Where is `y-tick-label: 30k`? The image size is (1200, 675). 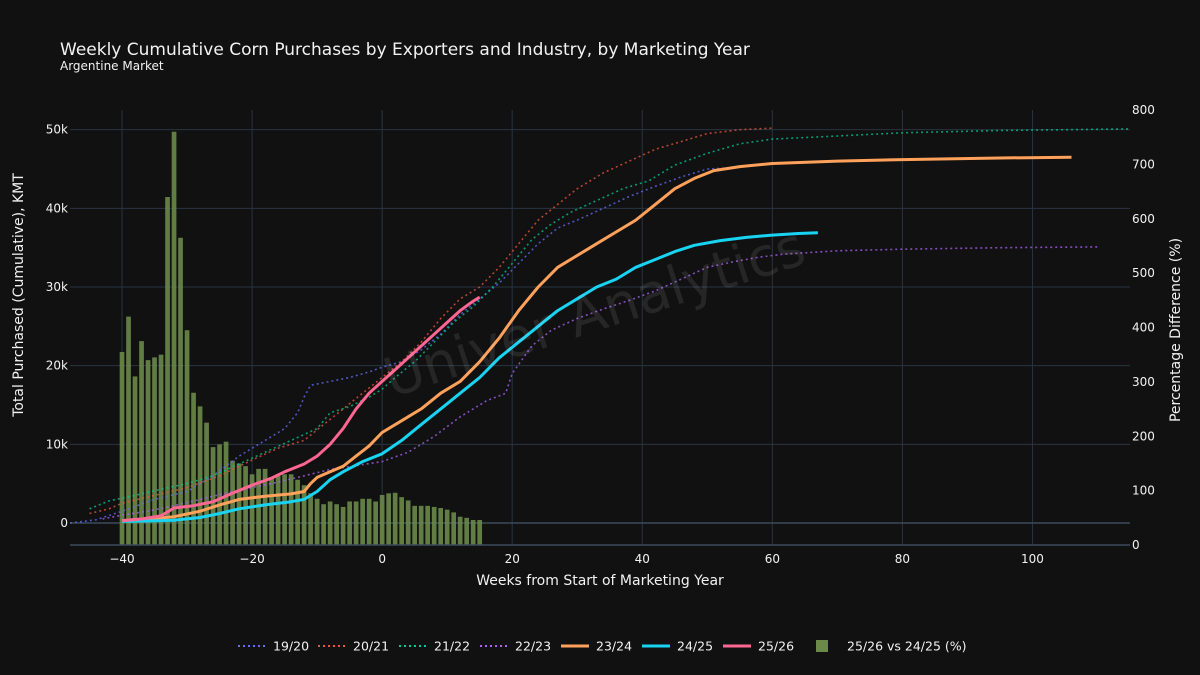 y-tick-label: 30k is located at coordinates (57, 287).